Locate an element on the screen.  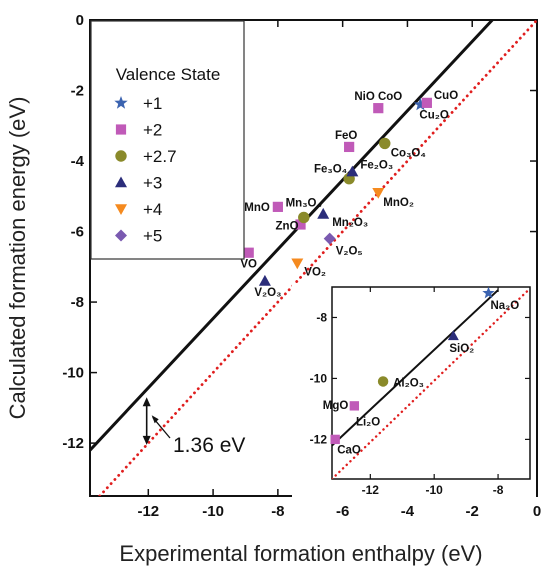
legend-marker-star is located at coordinates (121, 102).